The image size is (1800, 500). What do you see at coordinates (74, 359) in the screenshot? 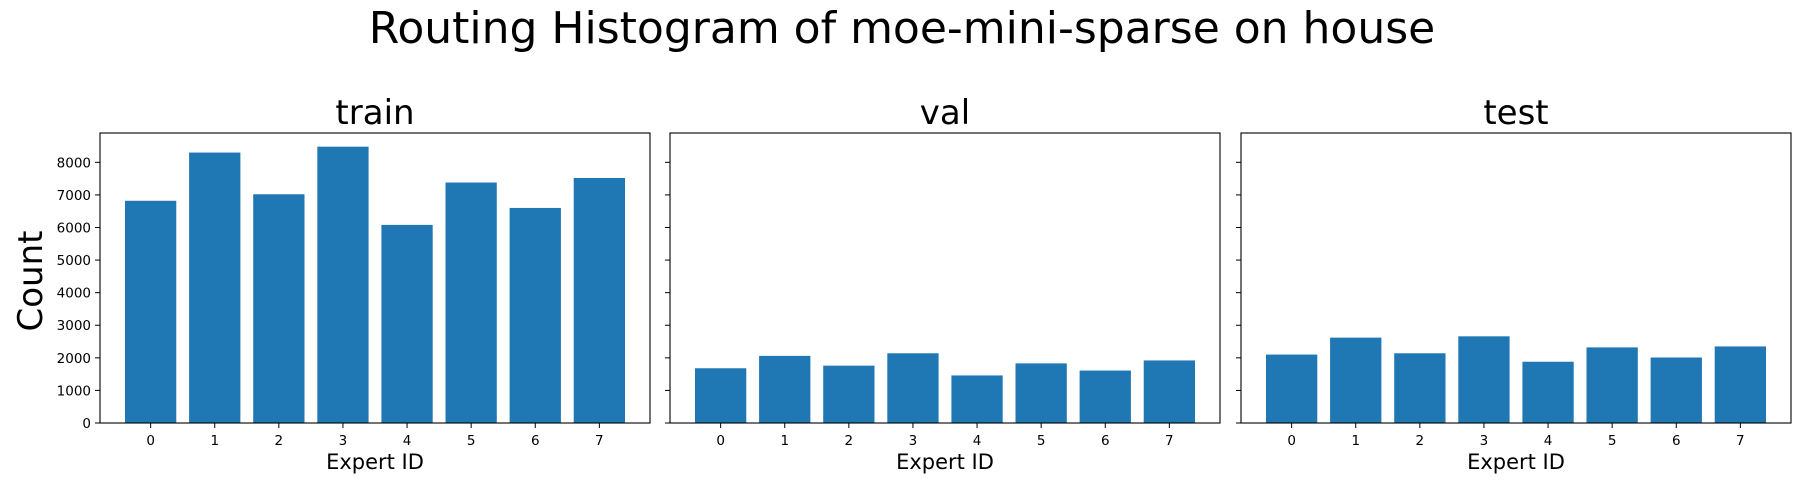
I see `y-tick-label: 2000` at bounding box center [74, 359].